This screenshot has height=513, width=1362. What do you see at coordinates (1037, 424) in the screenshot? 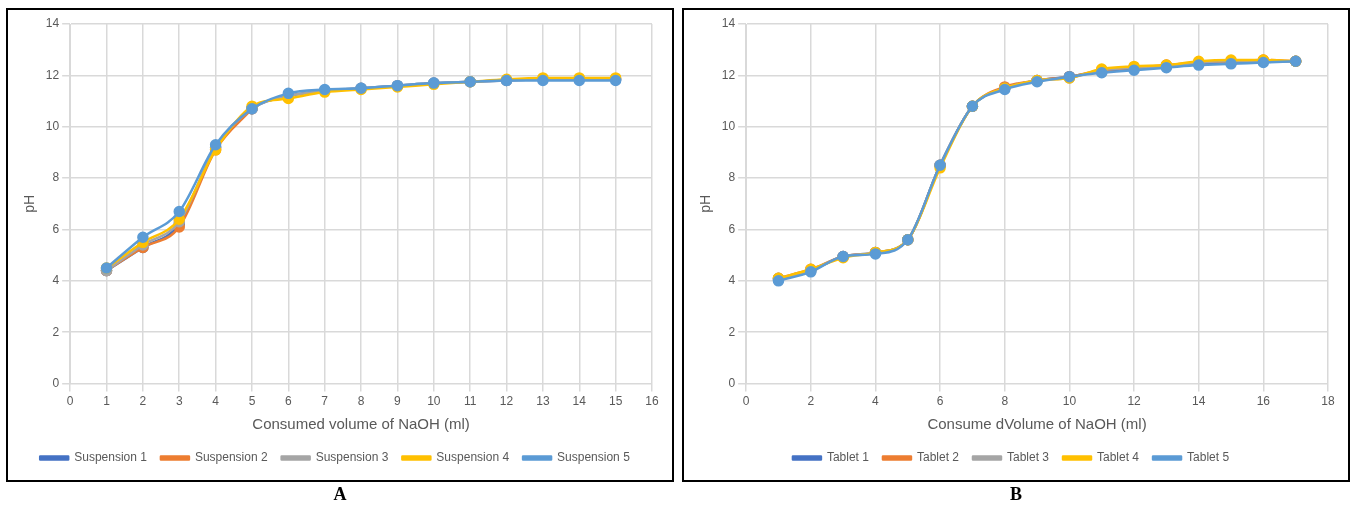
I see `x-axis-title: Consume dVolume of NaOH (ml)` at bounding box center [1037, 424].